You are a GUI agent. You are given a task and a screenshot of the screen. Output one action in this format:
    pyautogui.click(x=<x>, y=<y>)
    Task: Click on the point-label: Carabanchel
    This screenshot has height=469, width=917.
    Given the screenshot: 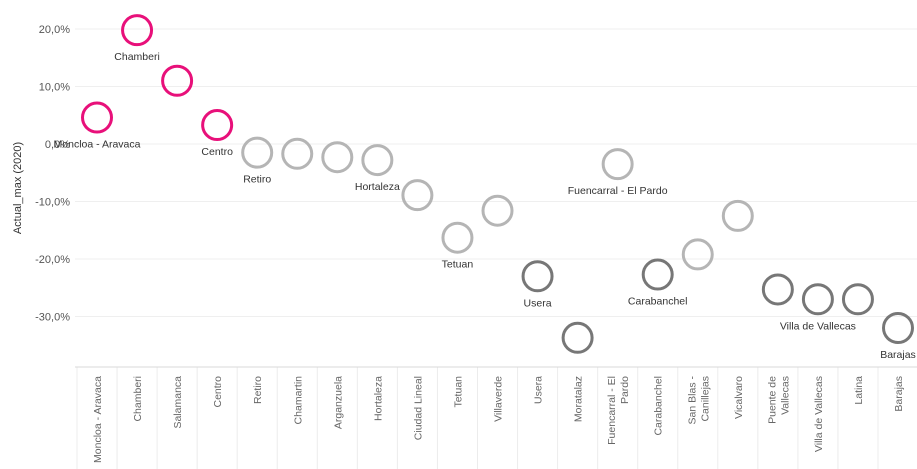 What is the action you would take?
    pyautogui.click(x=658, y=302)
    